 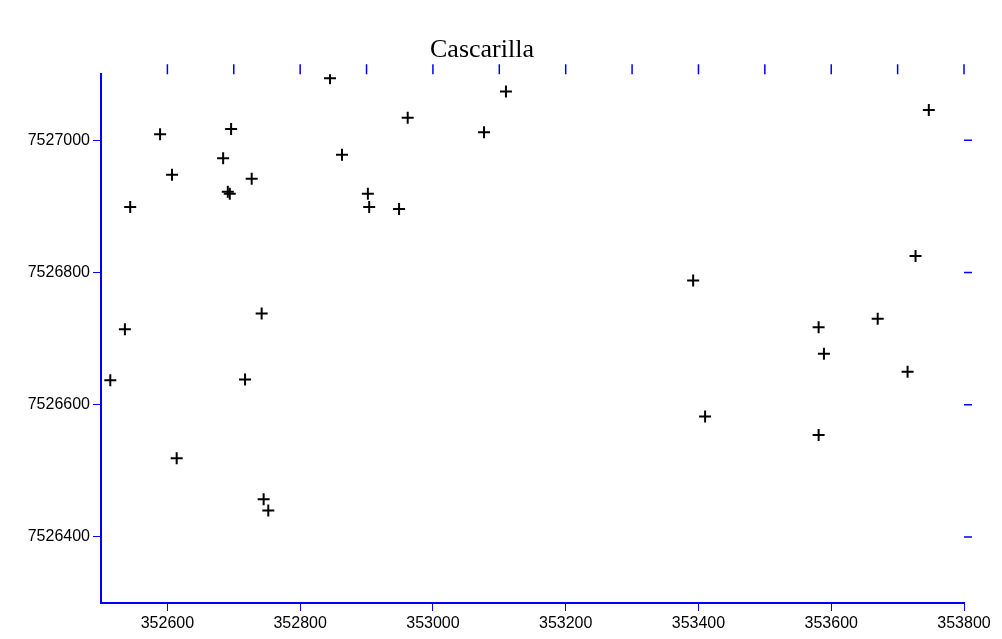 What do you see at coordinates (59, 139) in the screenshot?
I see `y-tick-label: 7527000` at bounding box center [59, 139].